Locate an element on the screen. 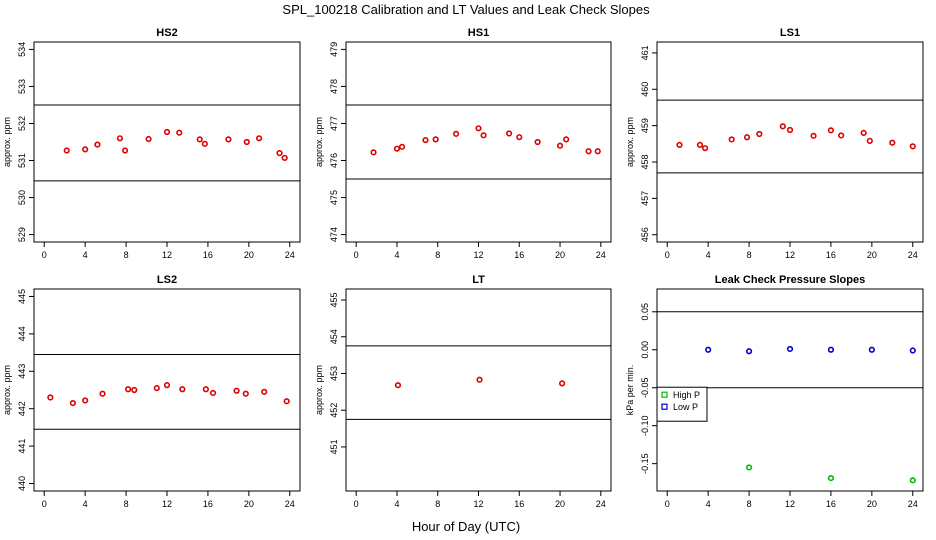 The height and width of the screenshot is (540, 936). legend-label: High P is located at coordinates (686, 395).